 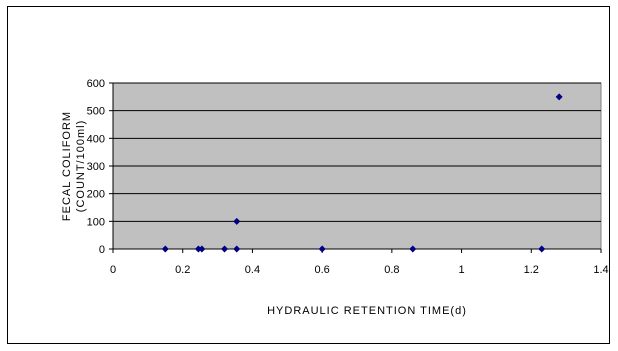 I want to click on x-tick-label: 0.8, so click(x=391, y=270).